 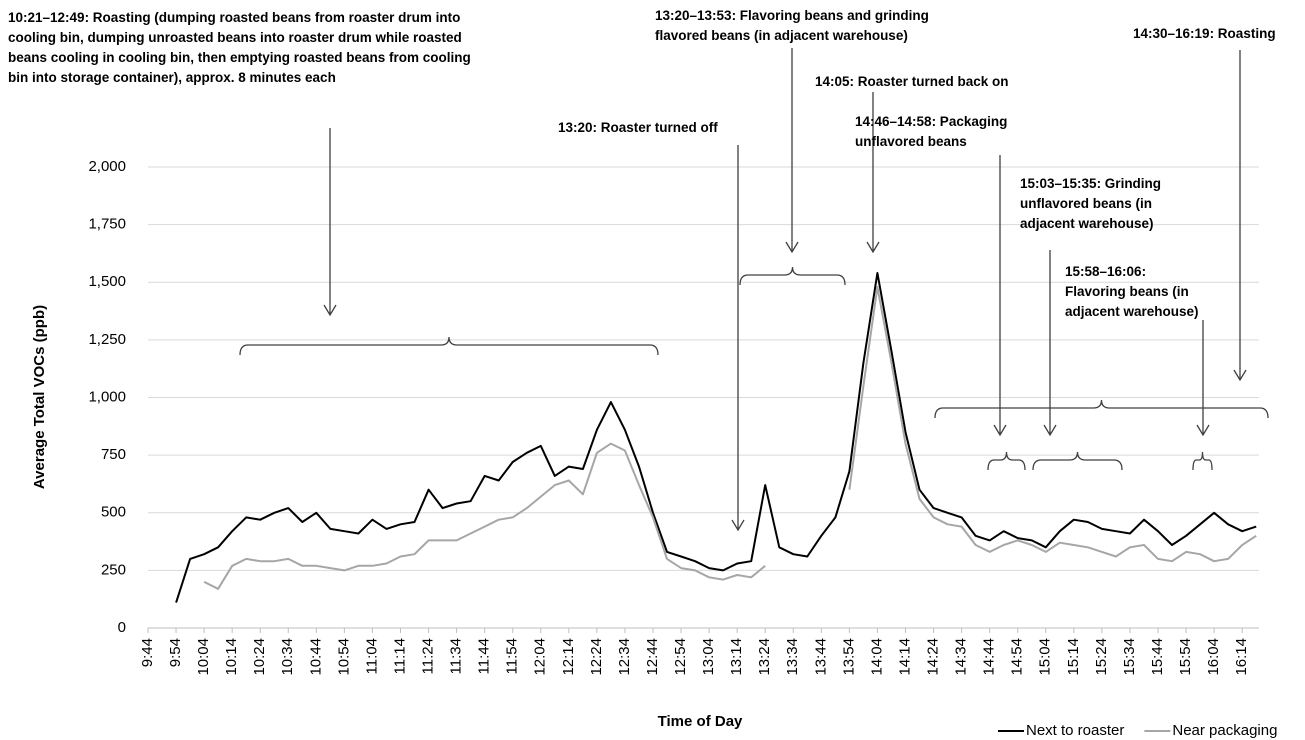 I want to click on x-tick-label: 11:34, so click(x=456, y=656).